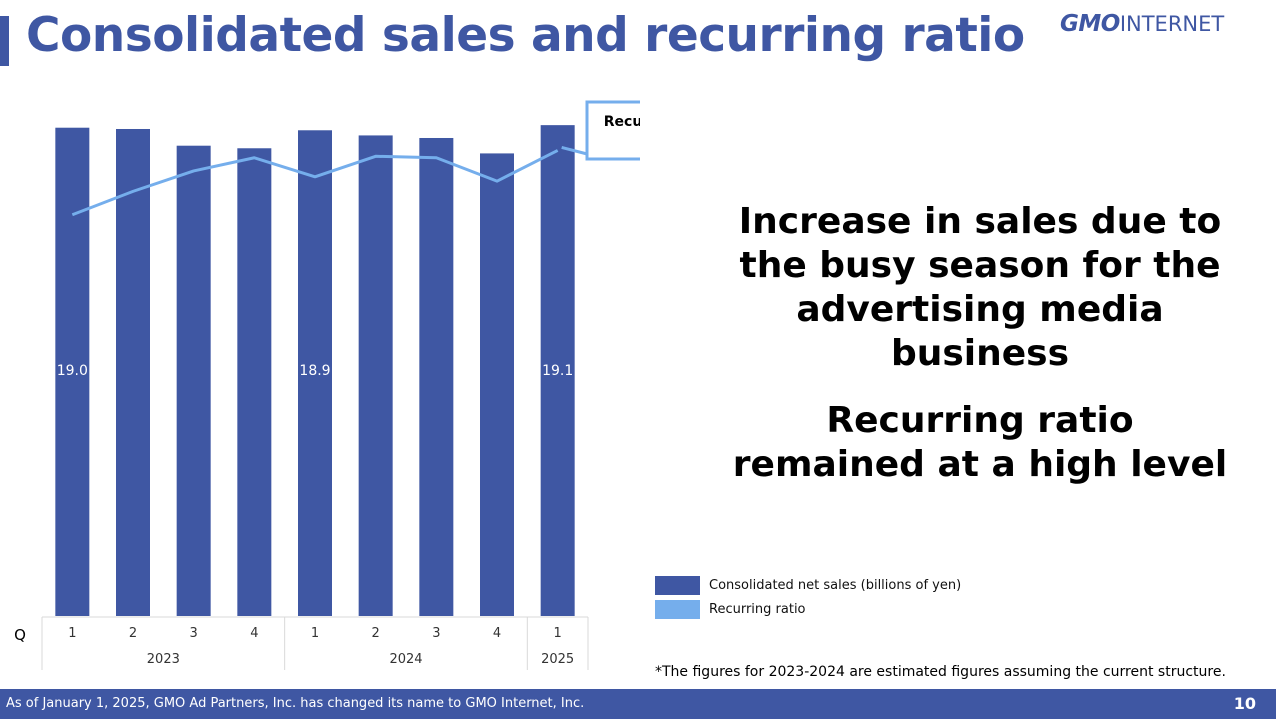  Describe the element at coordinates (808, 609) in the screenshot. I see `legend-item-recurring: Recurring ratio` at that location.